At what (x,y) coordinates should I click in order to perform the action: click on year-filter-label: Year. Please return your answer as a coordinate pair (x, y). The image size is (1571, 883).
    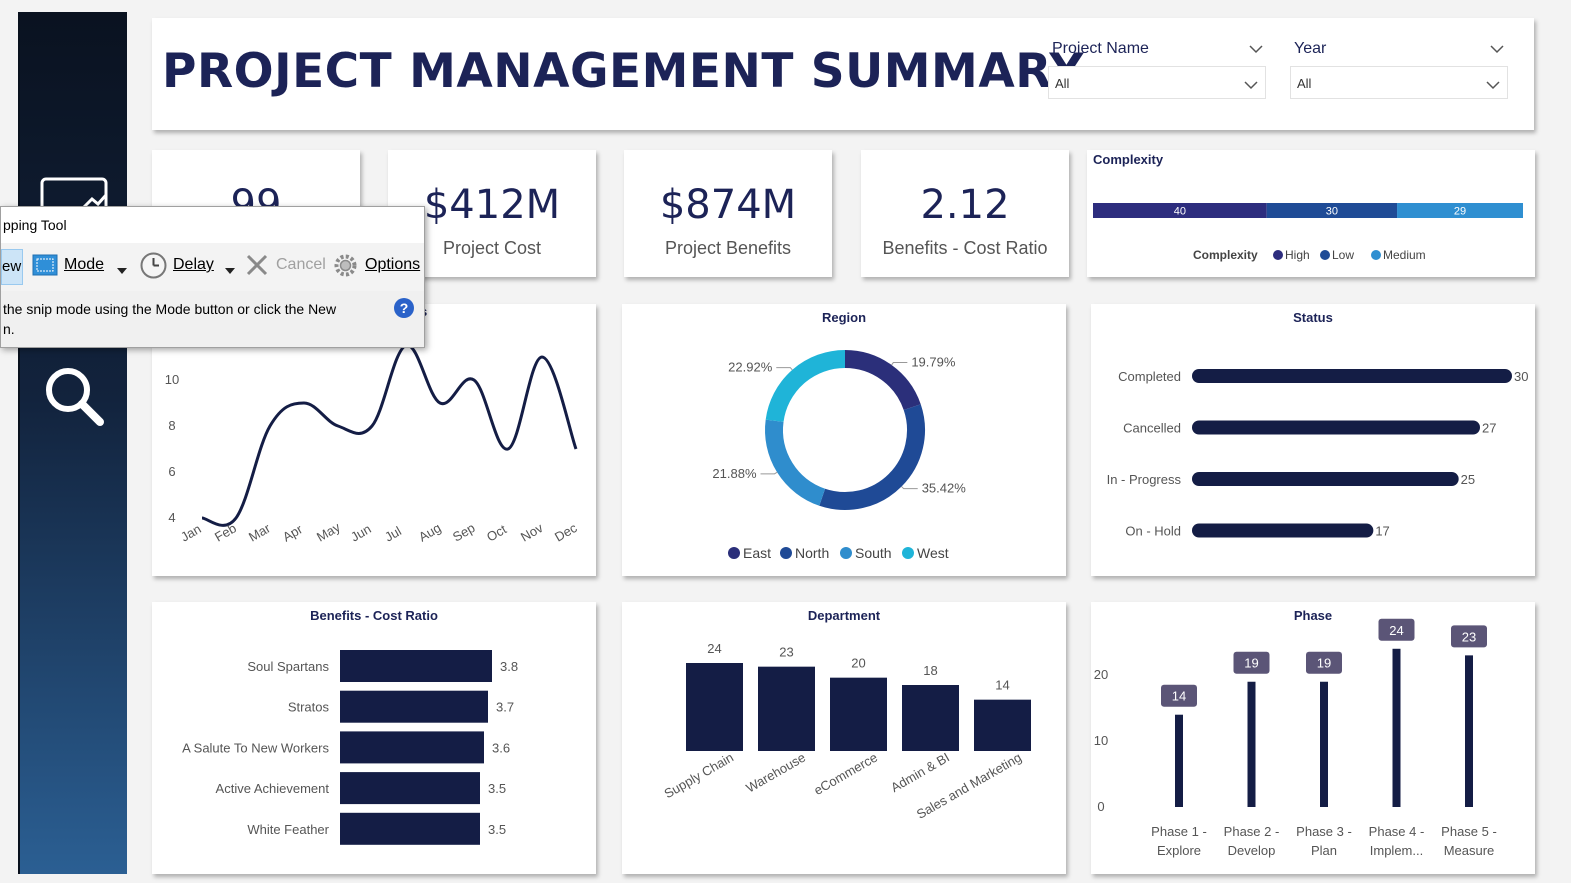
    Looking at the image, I should click on (1310, 48).